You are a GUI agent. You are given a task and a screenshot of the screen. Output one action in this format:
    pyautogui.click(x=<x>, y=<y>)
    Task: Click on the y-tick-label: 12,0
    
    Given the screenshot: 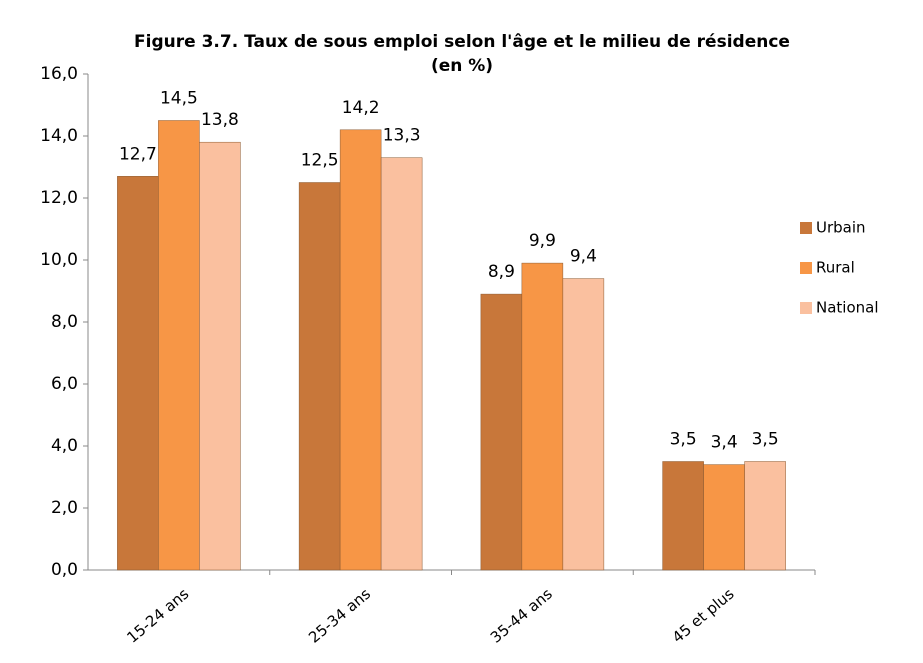 What is the action you would take?
    pyautogui.click(x=59, y=198)
    